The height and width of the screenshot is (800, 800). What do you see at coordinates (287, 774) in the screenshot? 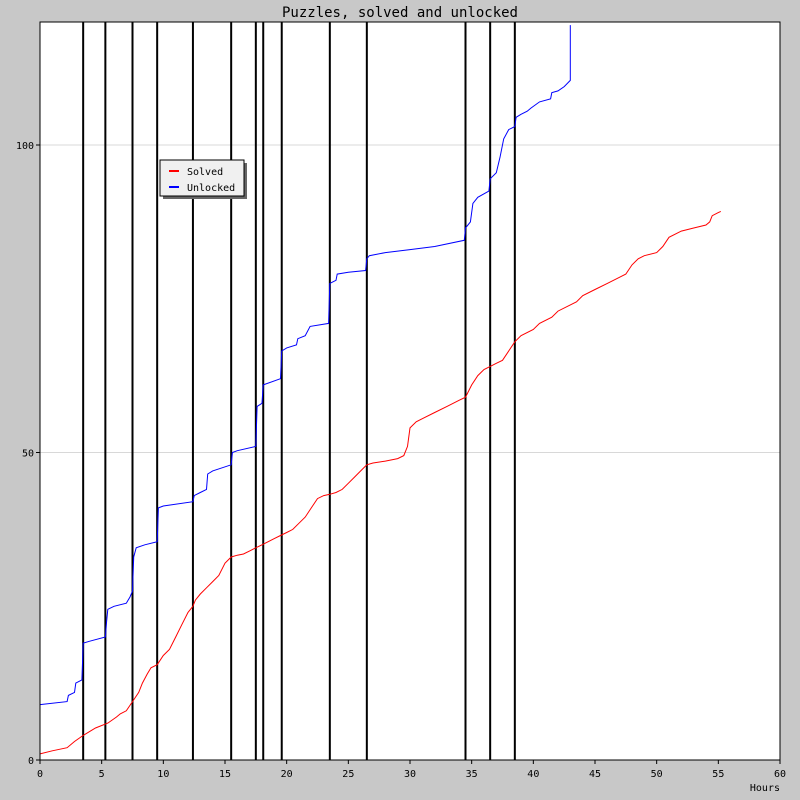
I see `x-tick-label-20: 20` at bounding box center [287, 774].